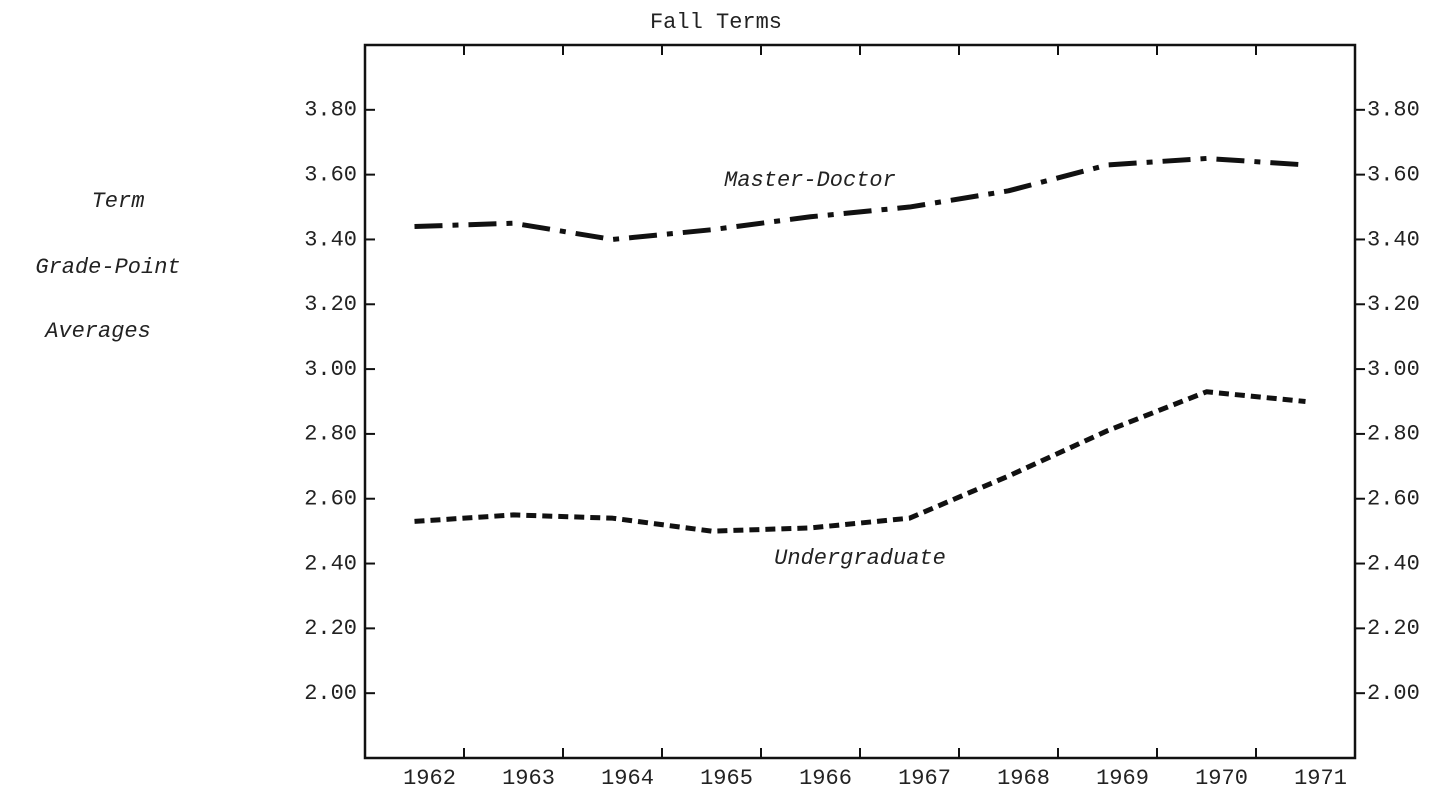 This screenshot has width=1439, height=794. What do you see at coordinates (810, 180) in the screenshot?
I see `series-label: Master-Doctor` at bounding box center [810, 180].